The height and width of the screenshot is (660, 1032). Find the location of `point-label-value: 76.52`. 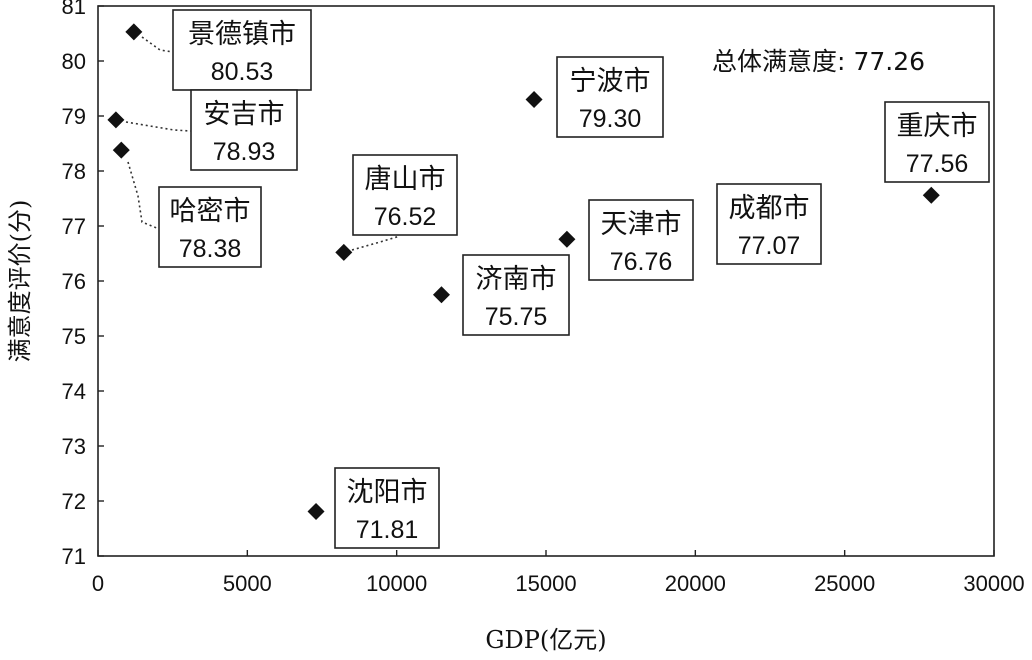

point-label-value: 76.52 is located at coordinates (405, 217).